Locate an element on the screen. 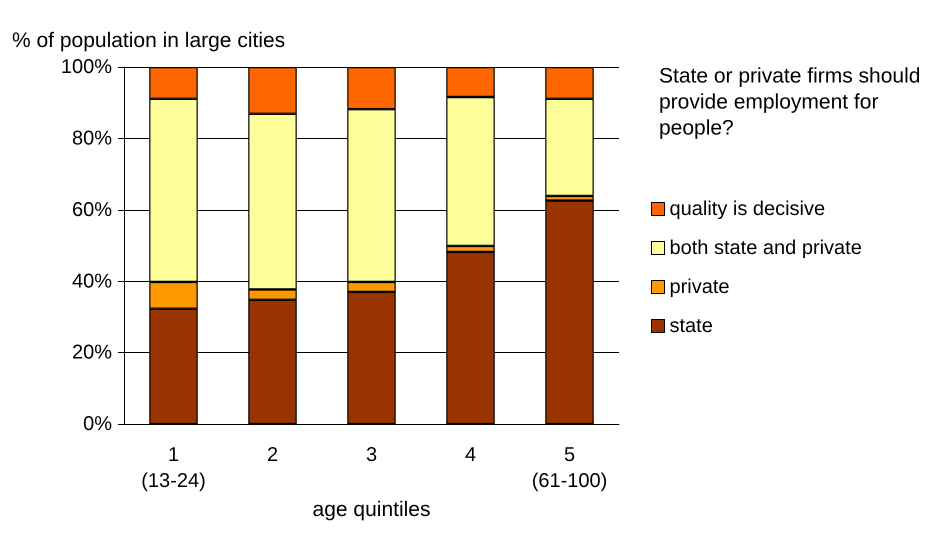 The height and width of the screenshot is (533, 940). x-tick-label: 4 is located at coordinates (470, 455).